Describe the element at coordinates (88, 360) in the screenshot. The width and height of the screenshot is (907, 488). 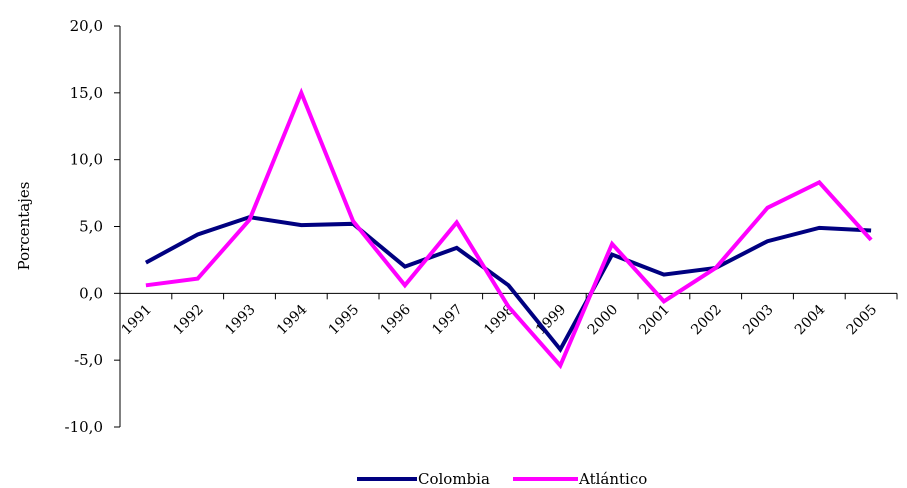
I see `y-tick-label: -5,0` at that location.